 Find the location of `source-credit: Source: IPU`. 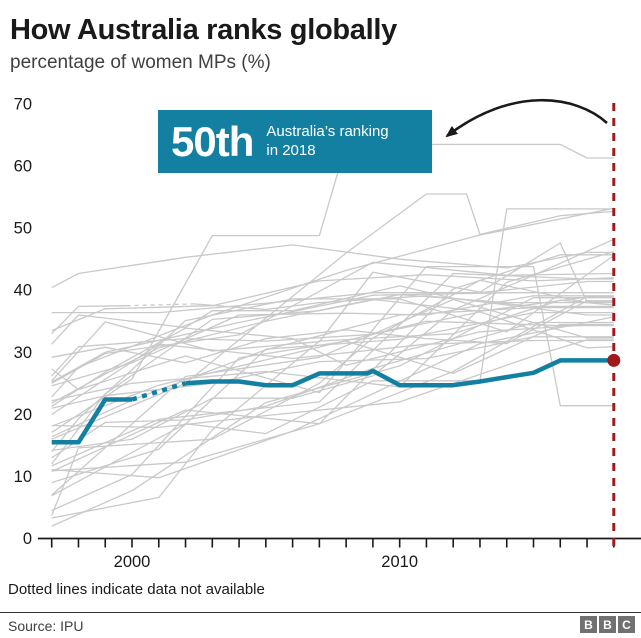

source-credit: Source: IPU is located at coordinates (46, 626).